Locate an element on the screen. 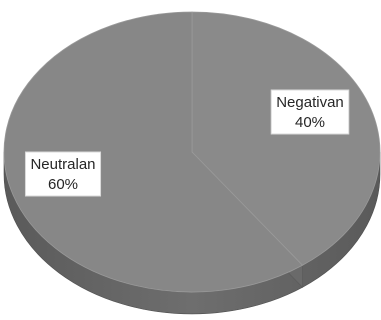 This screenshot has width=381, height=320. data-label-negativan: Negativan 40% is located at coordinates (310, 112).